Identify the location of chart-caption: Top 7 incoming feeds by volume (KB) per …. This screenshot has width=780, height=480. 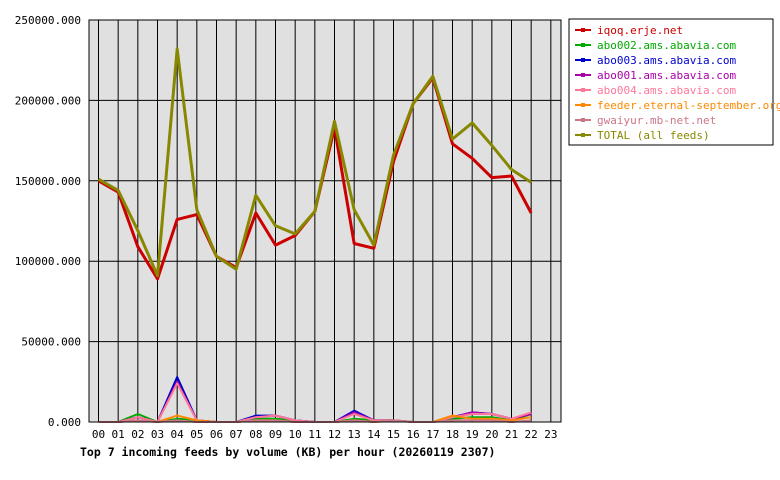
(287, 452).